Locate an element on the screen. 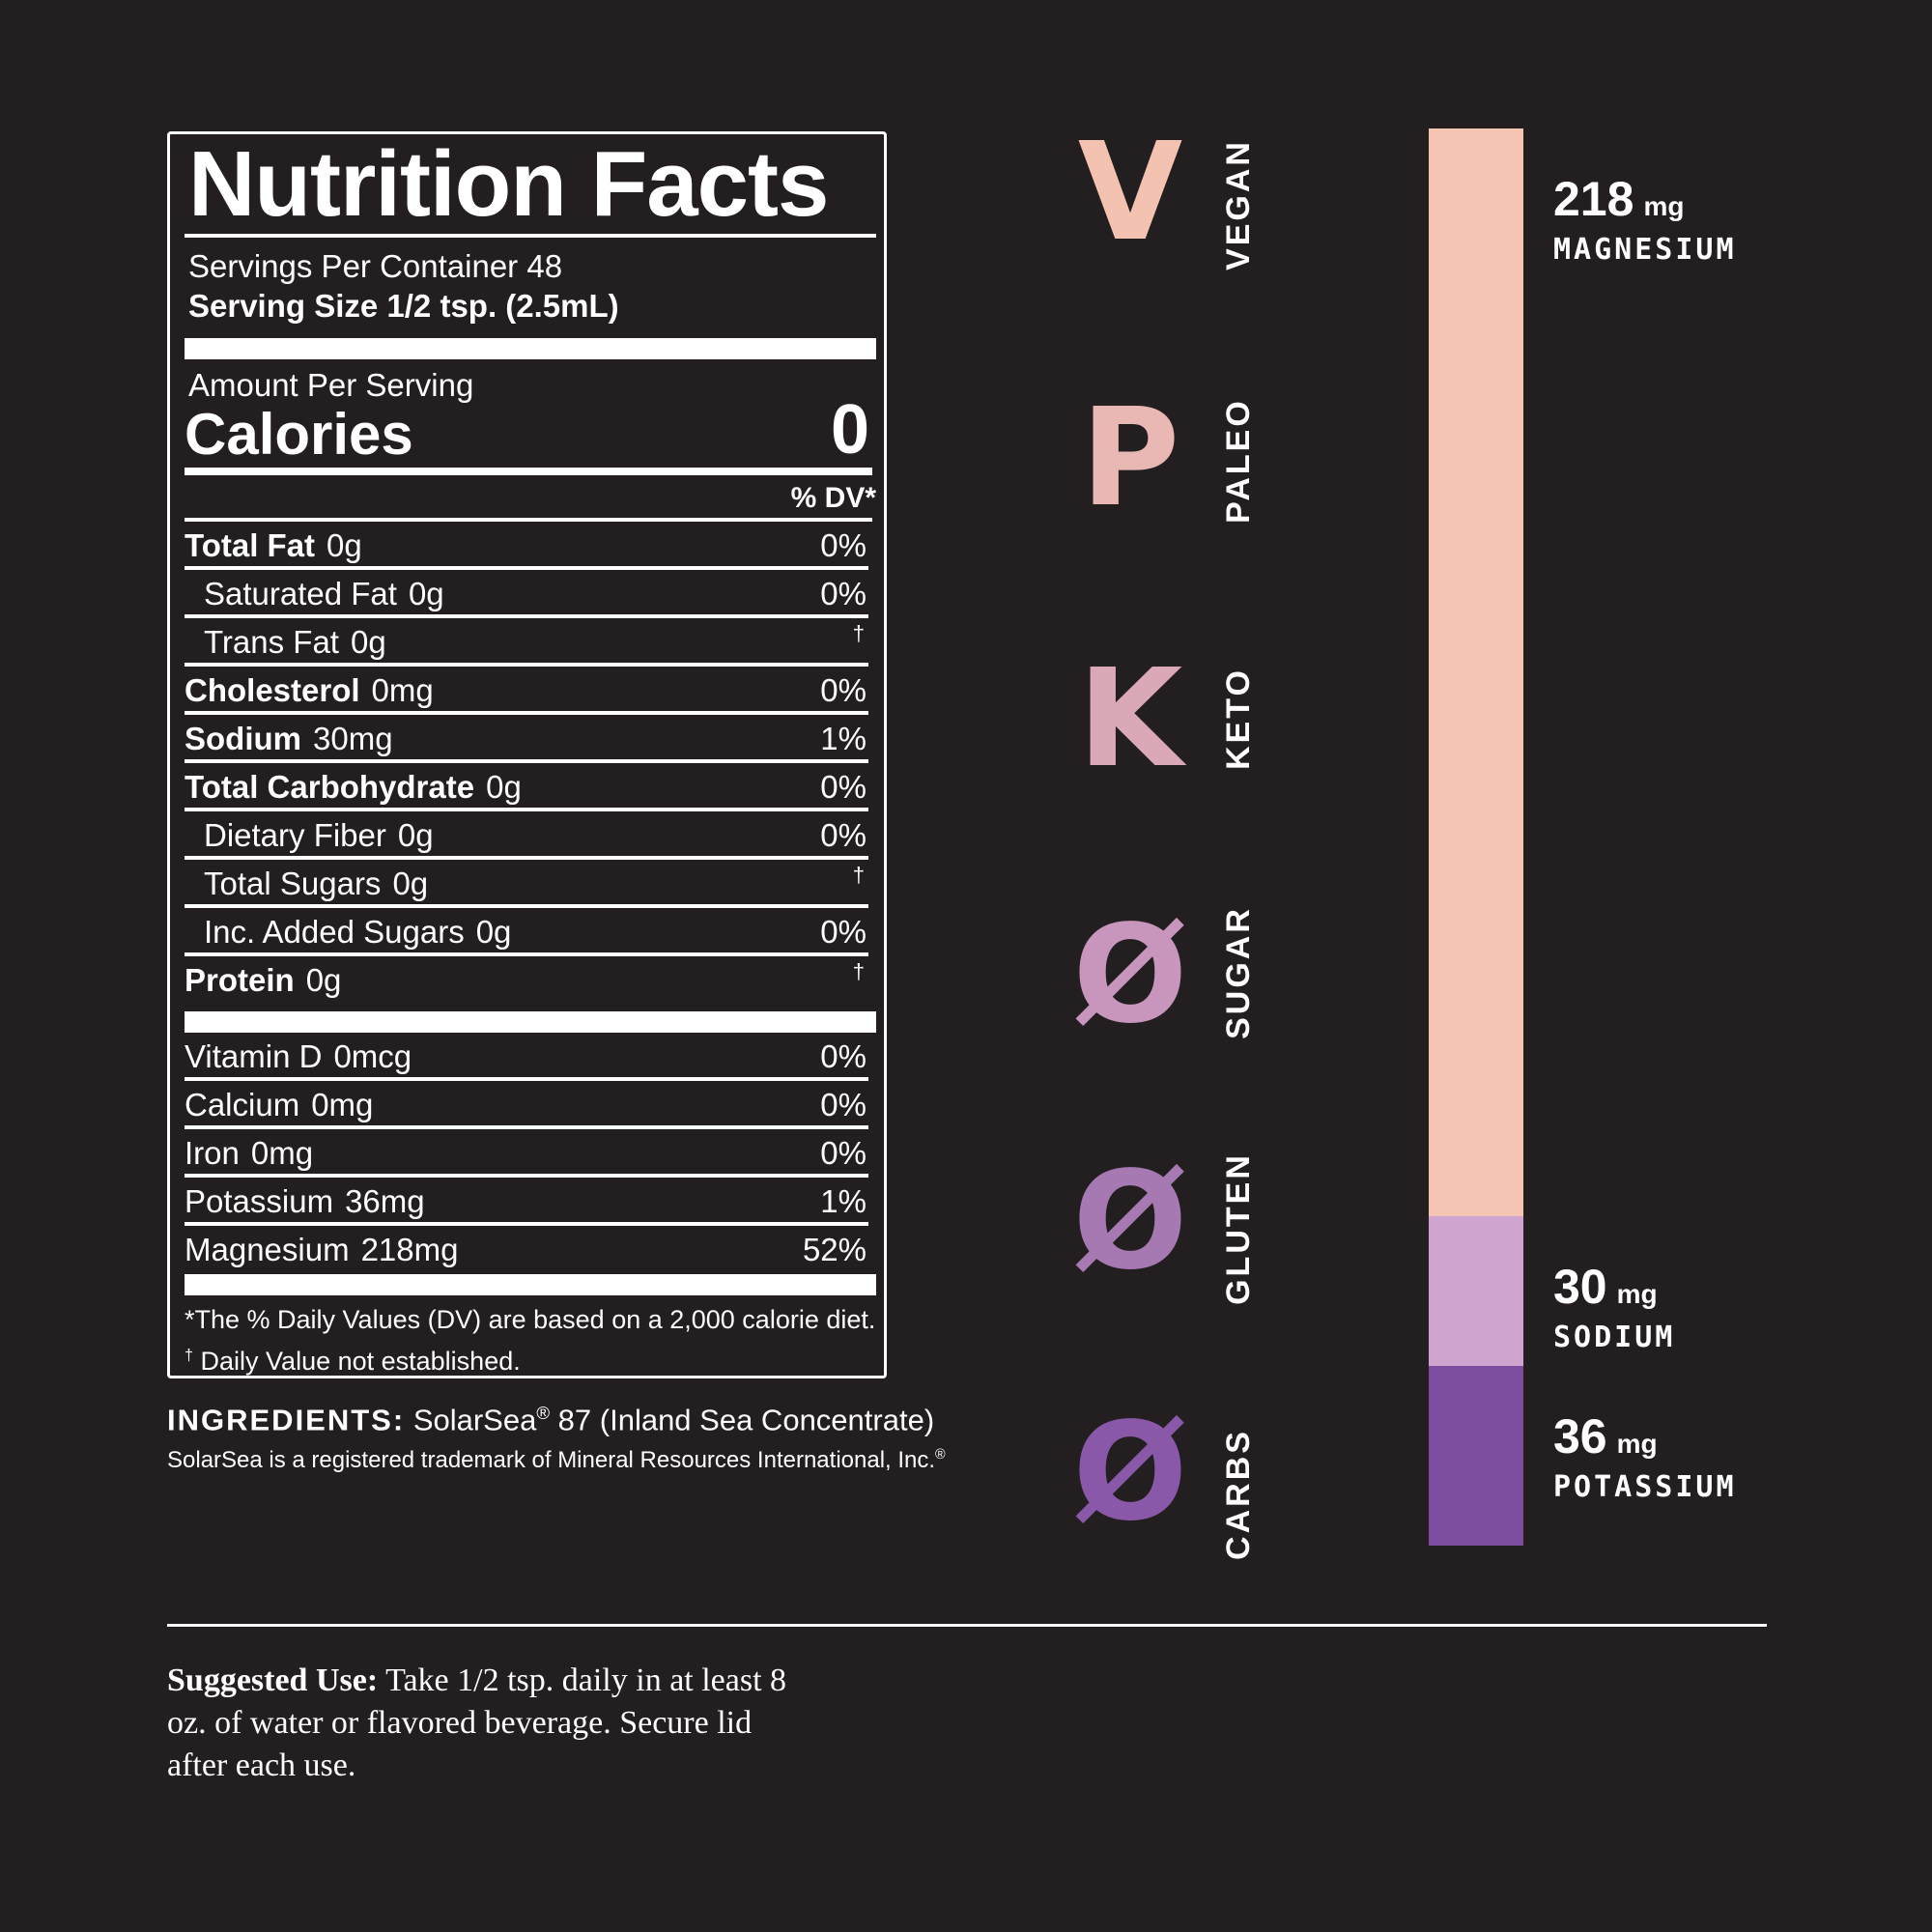 This screenshot has height=1932, width=1932. nutrient-name: Saturated Fat is located at coordinates (300, 593).